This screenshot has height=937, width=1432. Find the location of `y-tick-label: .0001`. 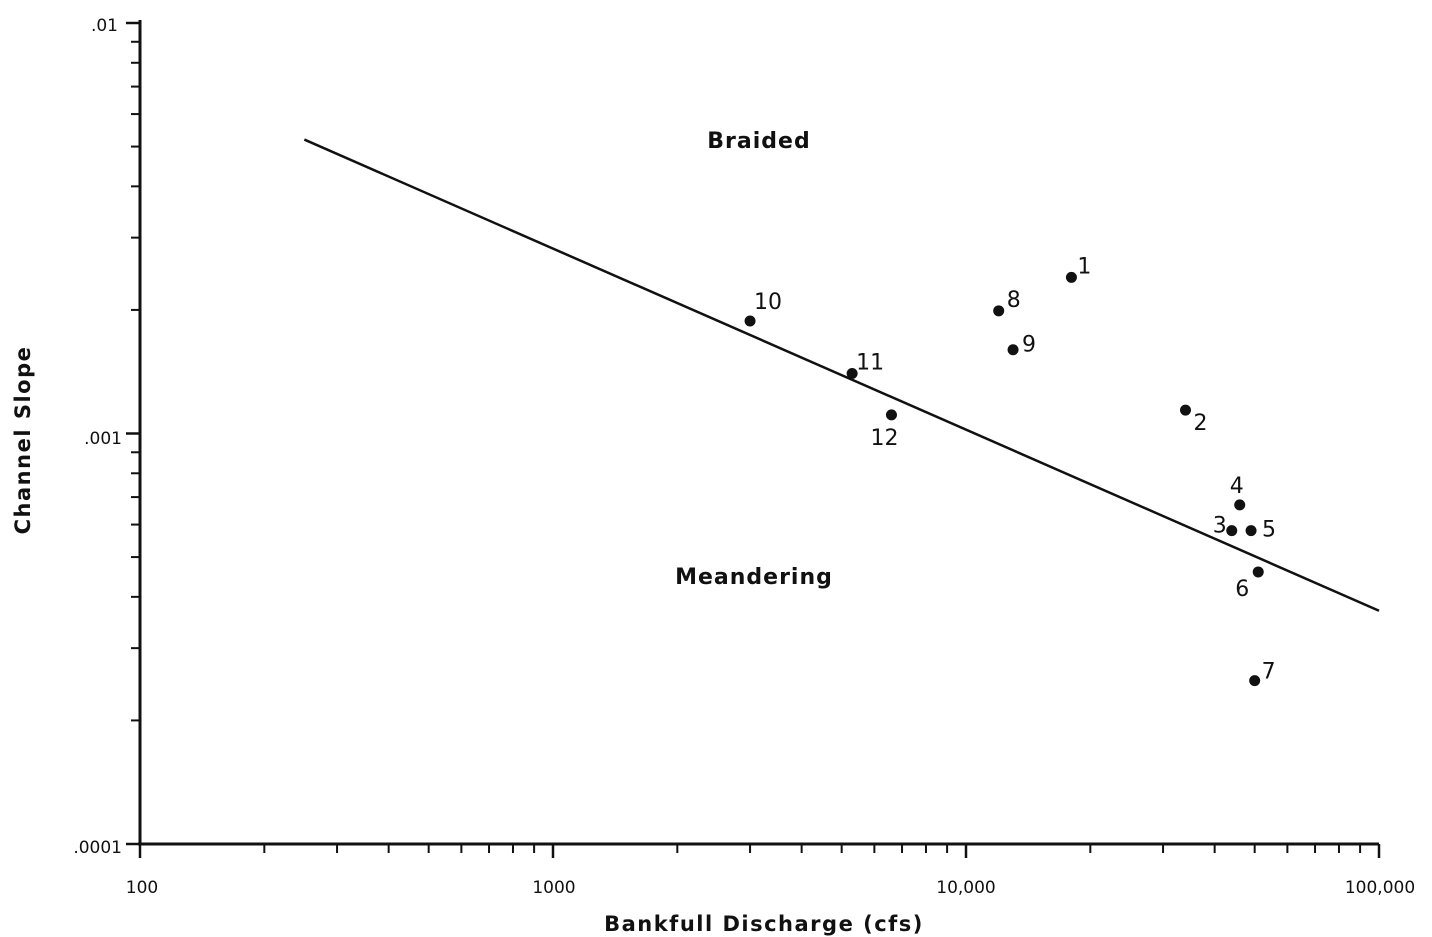

y-tick-label: .0001 is located at coordinates (97, 848).